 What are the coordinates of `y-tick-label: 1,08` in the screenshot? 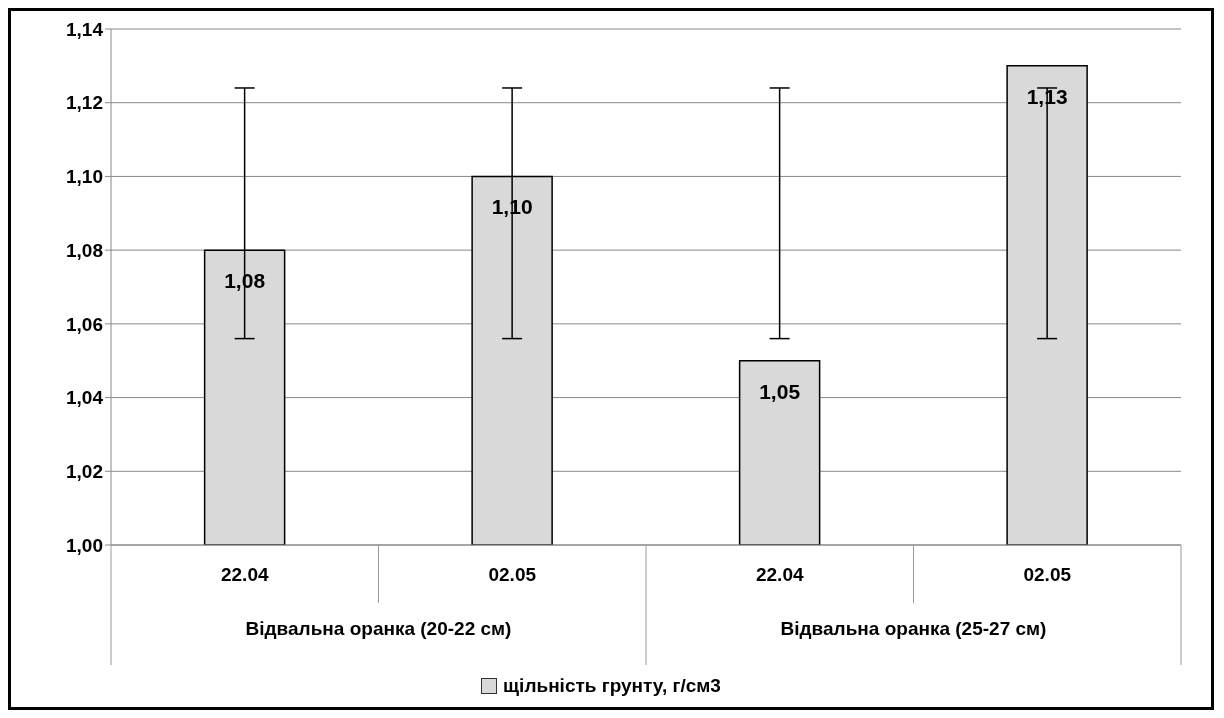 It's located at (84, 250).